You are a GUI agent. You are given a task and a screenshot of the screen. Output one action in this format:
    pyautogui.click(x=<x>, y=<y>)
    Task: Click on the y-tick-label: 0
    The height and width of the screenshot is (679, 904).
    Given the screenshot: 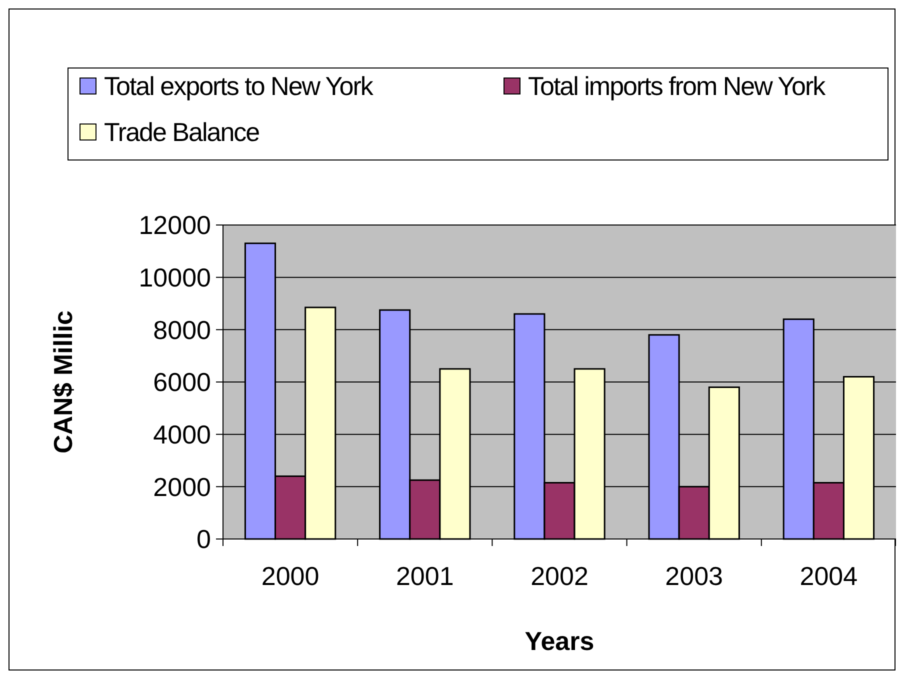 What is the action you would take?
    pyautogui.click(x=203, y=539)
    